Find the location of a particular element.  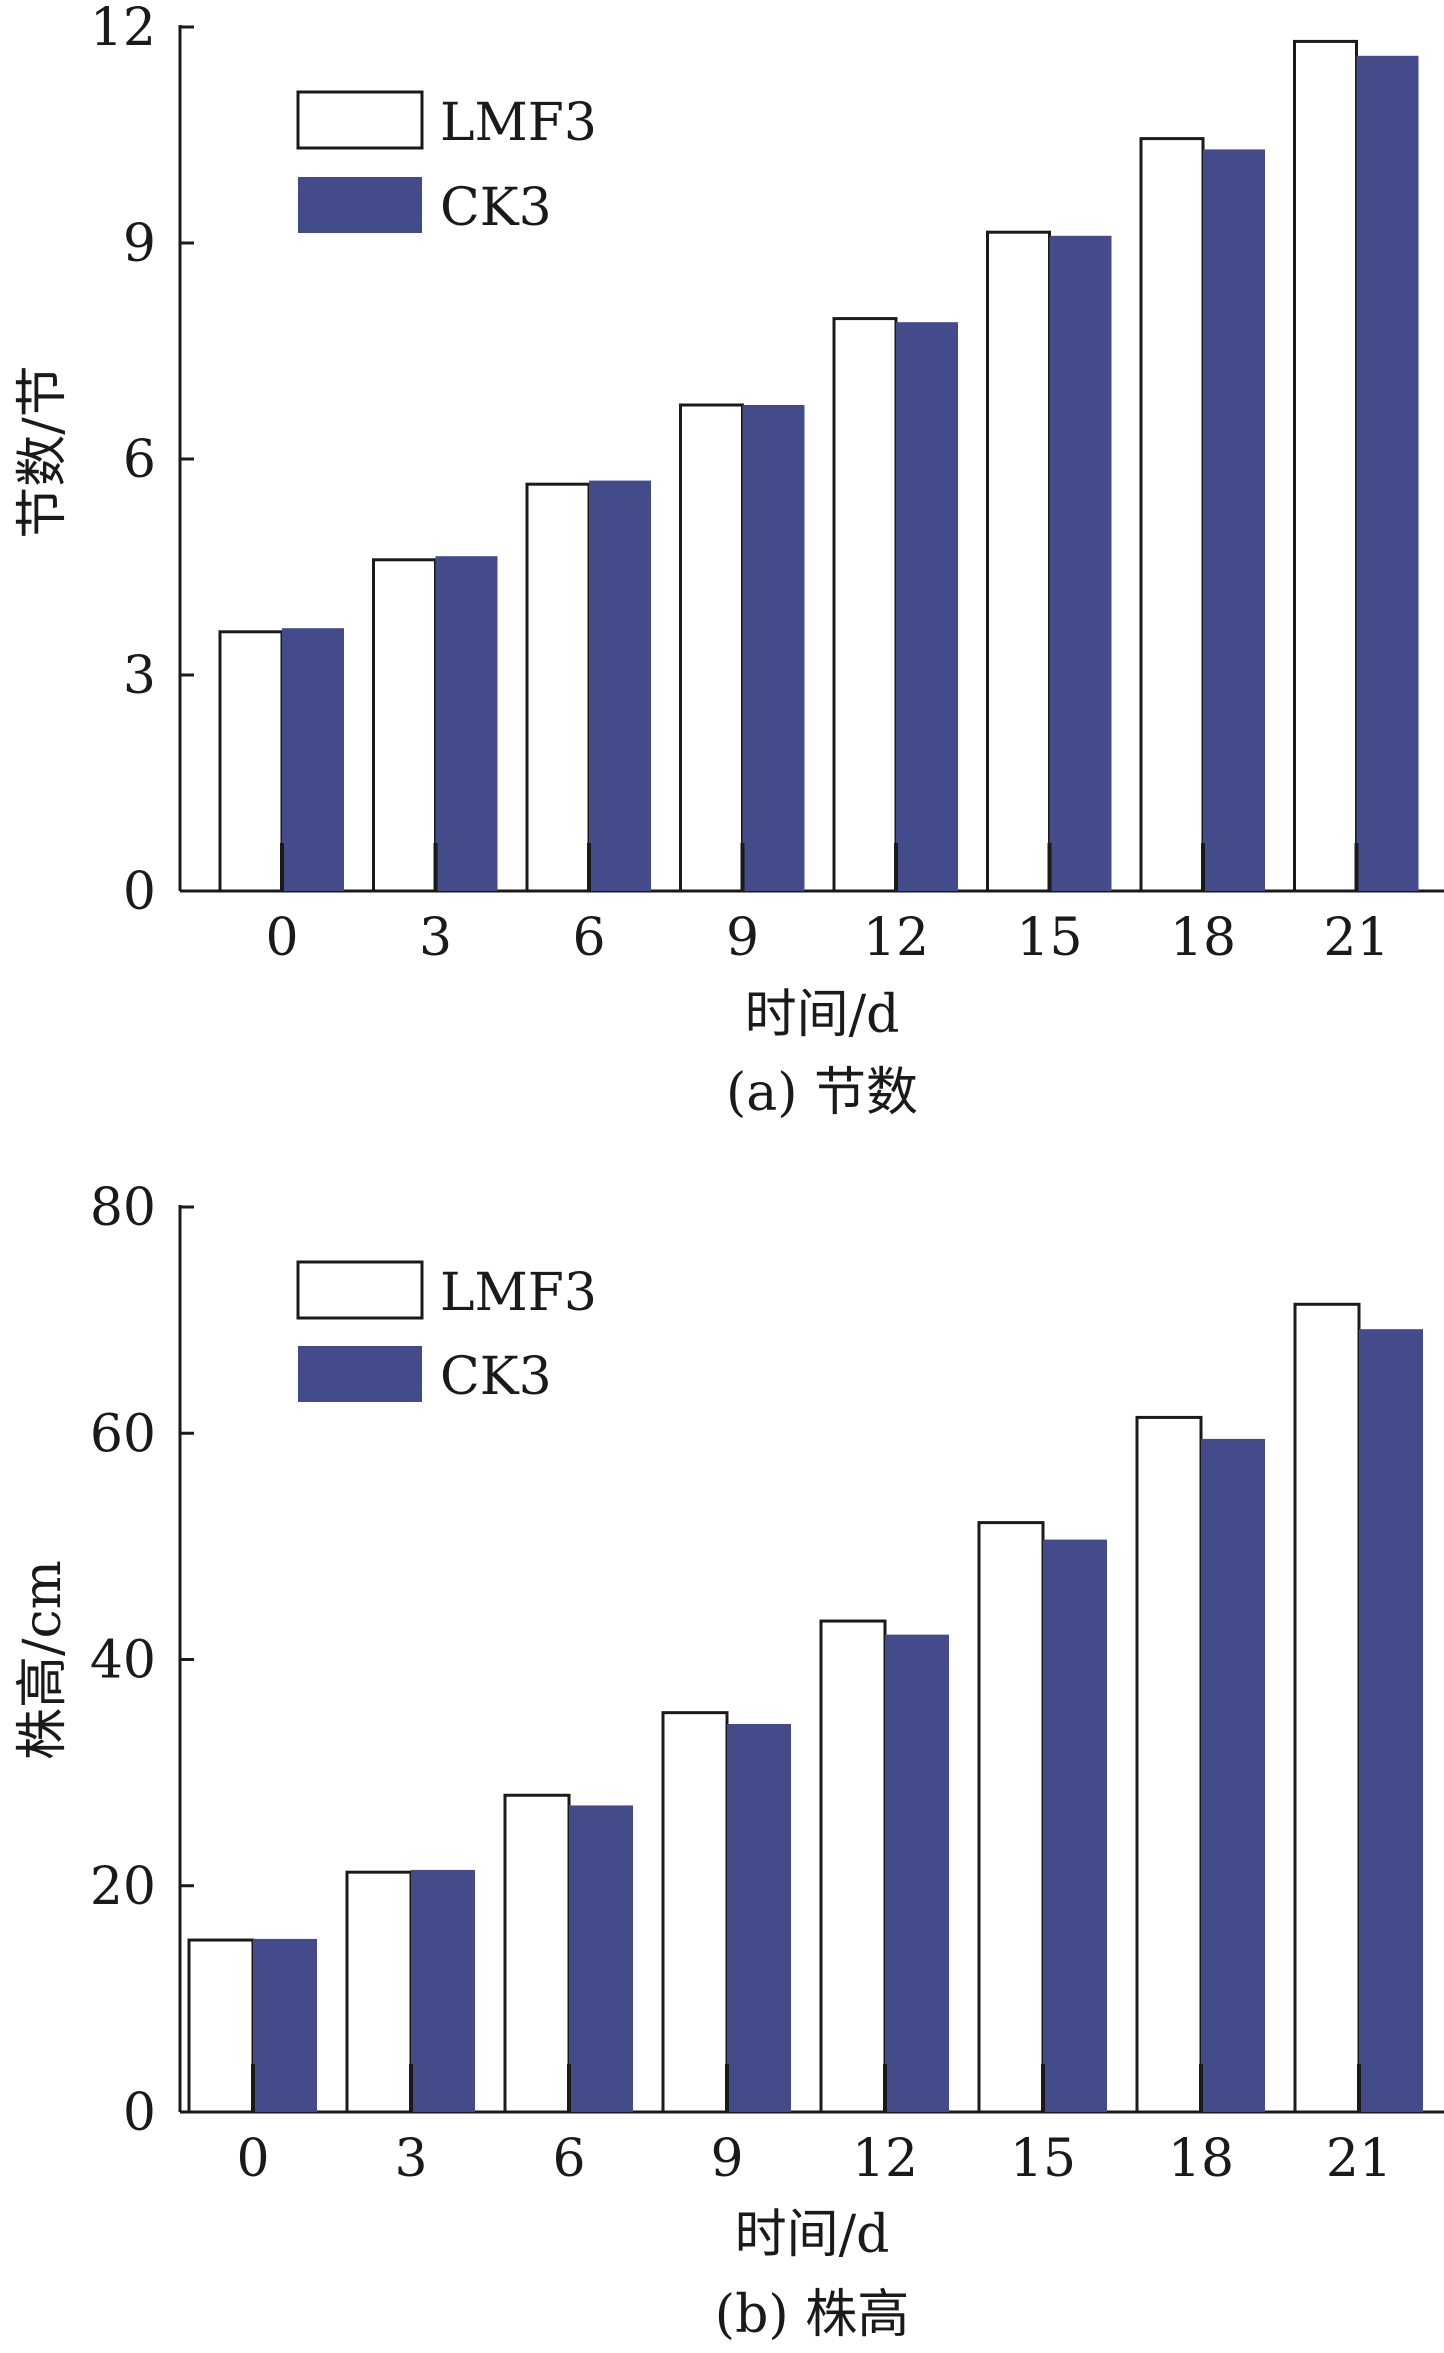

x-axis-title-b: 时间/d is located at coordinates (812, 2235).